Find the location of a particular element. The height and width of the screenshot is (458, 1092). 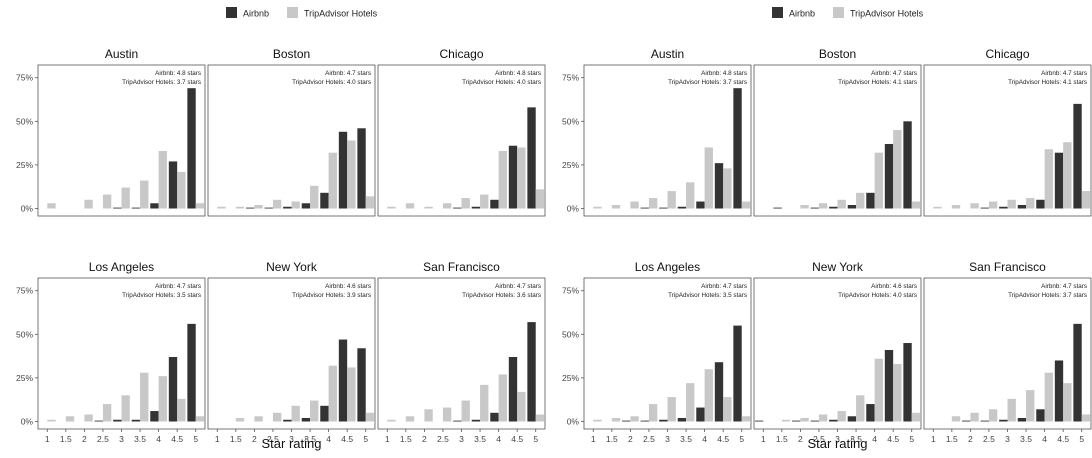

x-tick-label: 3 is located at coordinates (667, 439).